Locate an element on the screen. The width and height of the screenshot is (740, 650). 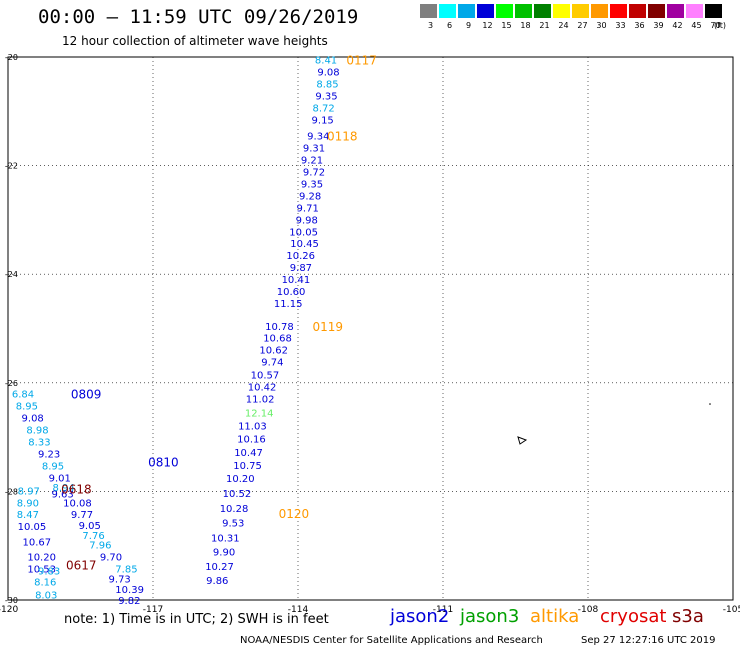
legend-label-15: 15 is located at coordinates (506, 25).